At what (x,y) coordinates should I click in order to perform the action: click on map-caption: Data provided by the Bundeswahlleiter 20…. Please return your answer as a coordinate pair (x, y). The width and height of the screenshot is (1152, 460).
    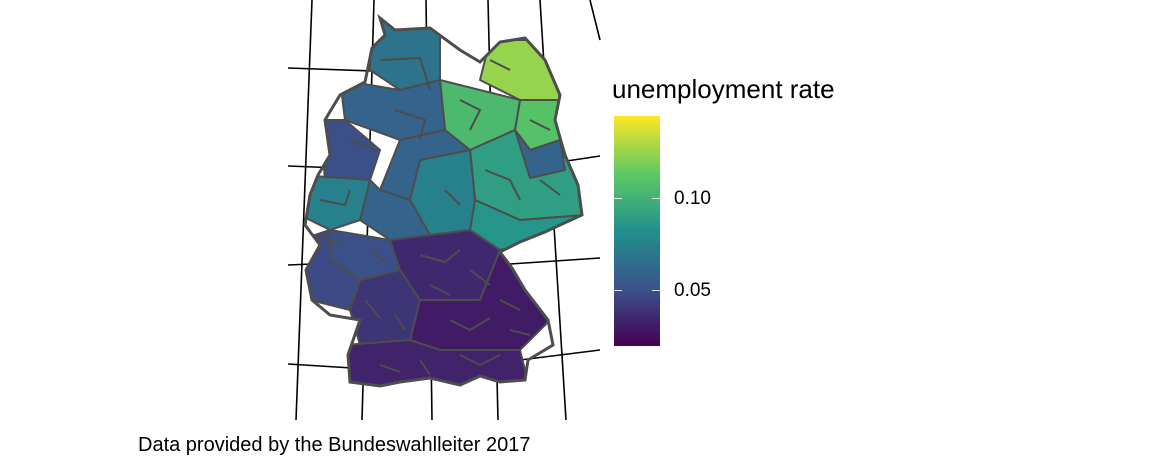
    Looking at the image, I should click on (334, 445).